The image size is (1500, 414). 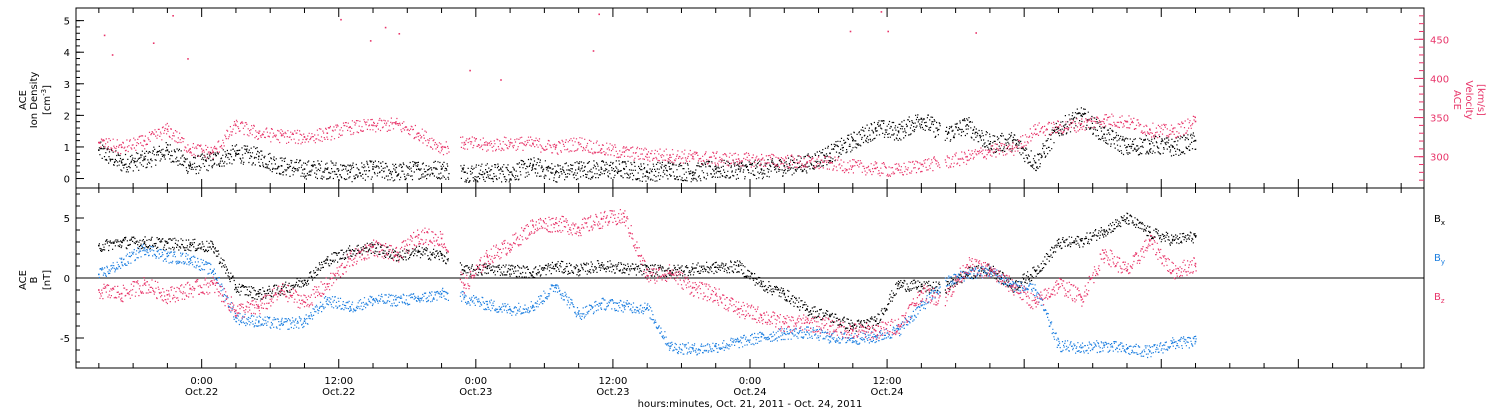 What do you see at coordinates (647, 145) in the screenshot?
I see `velocity-series` at bounding box center [647, 145].